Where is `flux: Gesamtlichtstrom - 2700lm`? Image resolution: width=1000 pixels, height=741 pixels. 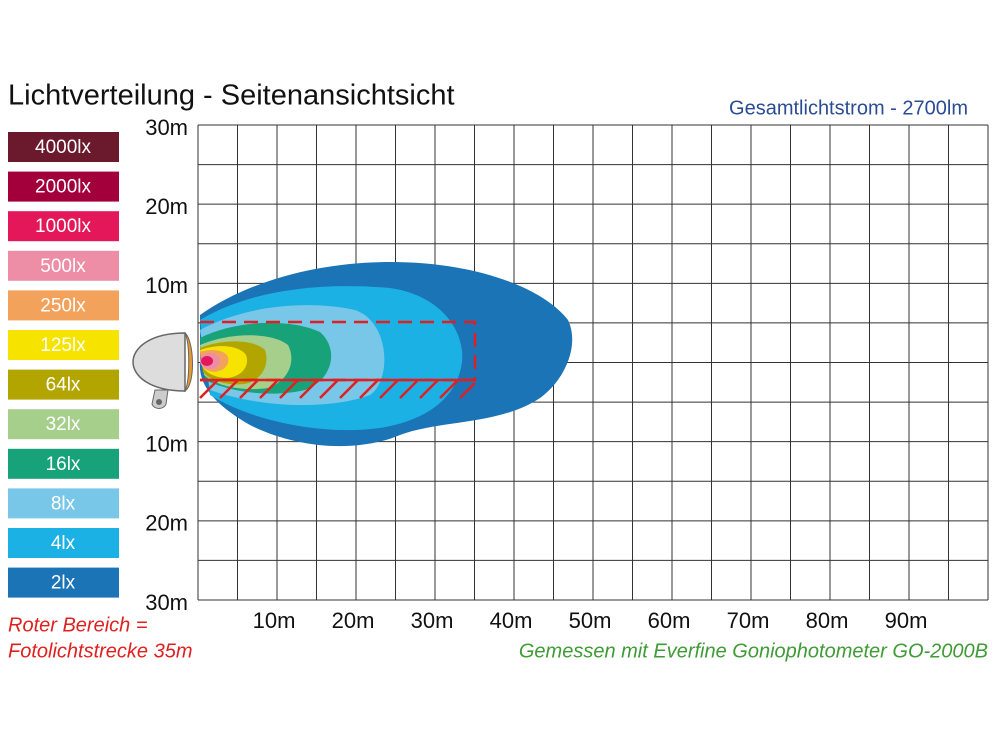 flux: Gesamtlichtstrom - 2700lm is located at coordinates (848, 108).